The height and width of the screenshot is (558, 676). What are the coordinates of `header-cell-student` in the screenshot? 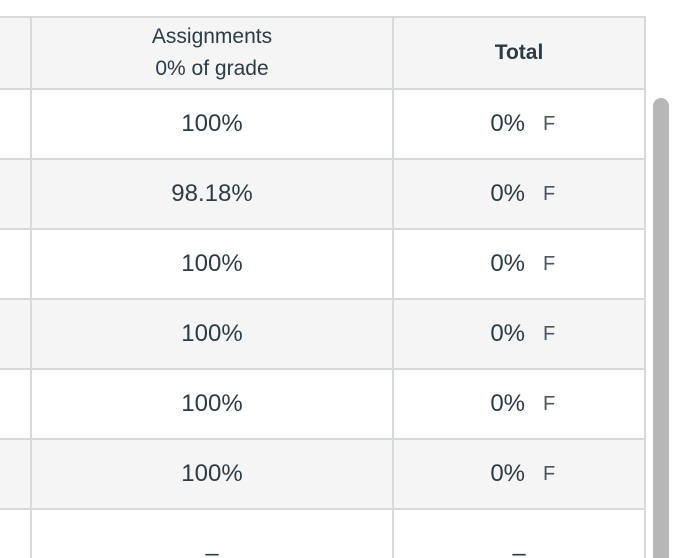 It's located at (16, 53).